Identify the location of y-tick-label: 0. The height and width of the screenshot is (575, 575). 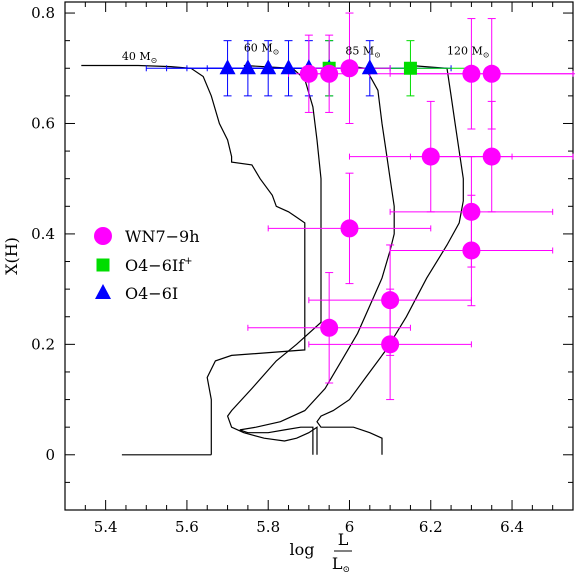
(50, 455).